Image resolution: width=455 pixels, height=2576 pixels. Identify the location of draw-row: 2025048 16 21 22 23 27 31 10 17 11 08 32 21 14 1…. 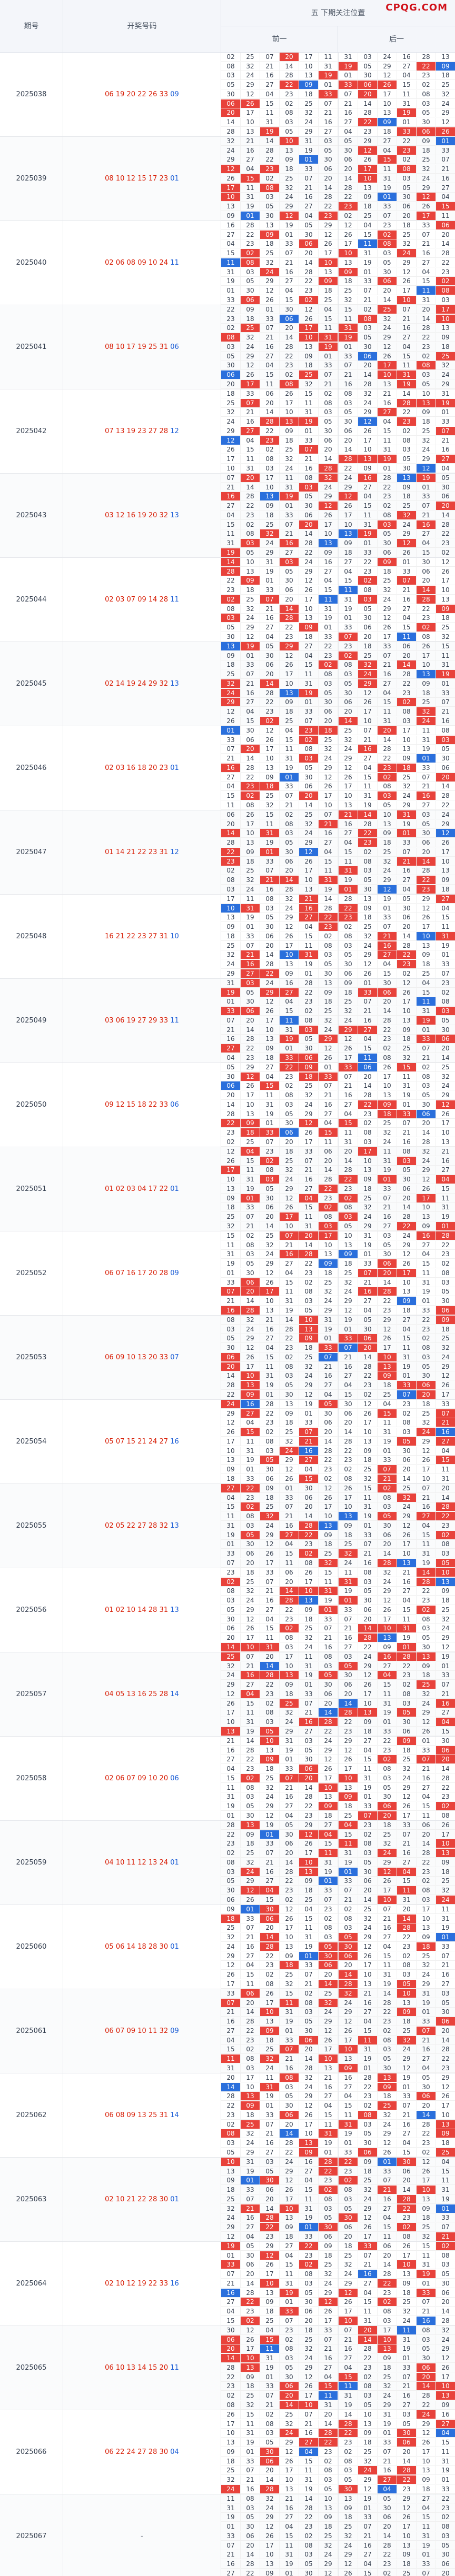
(227, 937).